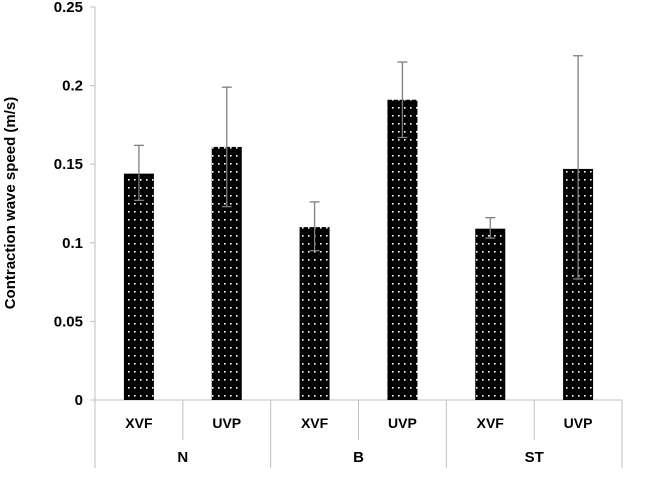  What do you see at coordinates (182, 457) in the screenshot?
I see `x-group-label: N` at bounding box center [182, 457].